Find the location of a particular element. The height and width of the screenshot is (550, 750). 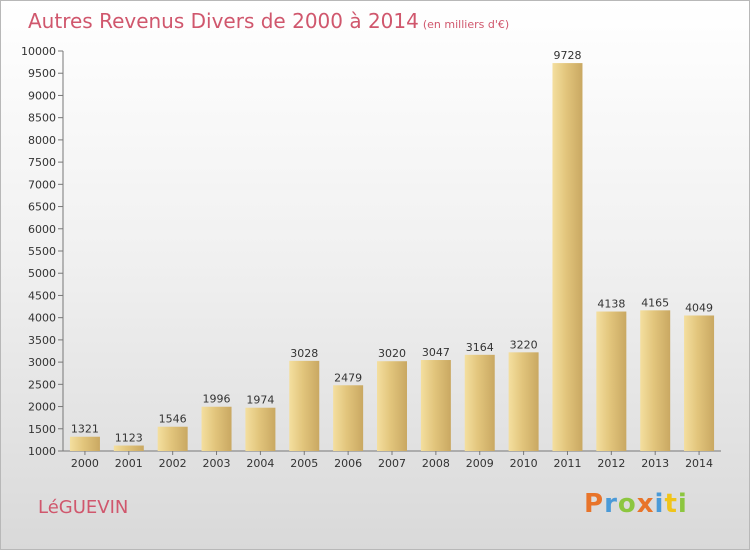

logo-letter: o is located at coordinates (627, 504).